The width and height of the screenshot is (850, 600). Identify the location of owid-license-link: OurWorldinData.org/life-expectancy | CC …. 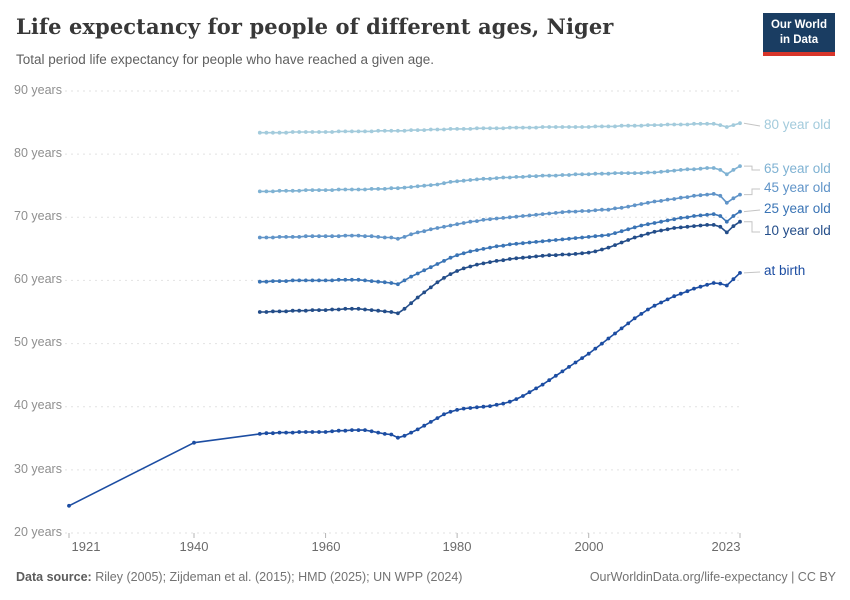
(712, 577).